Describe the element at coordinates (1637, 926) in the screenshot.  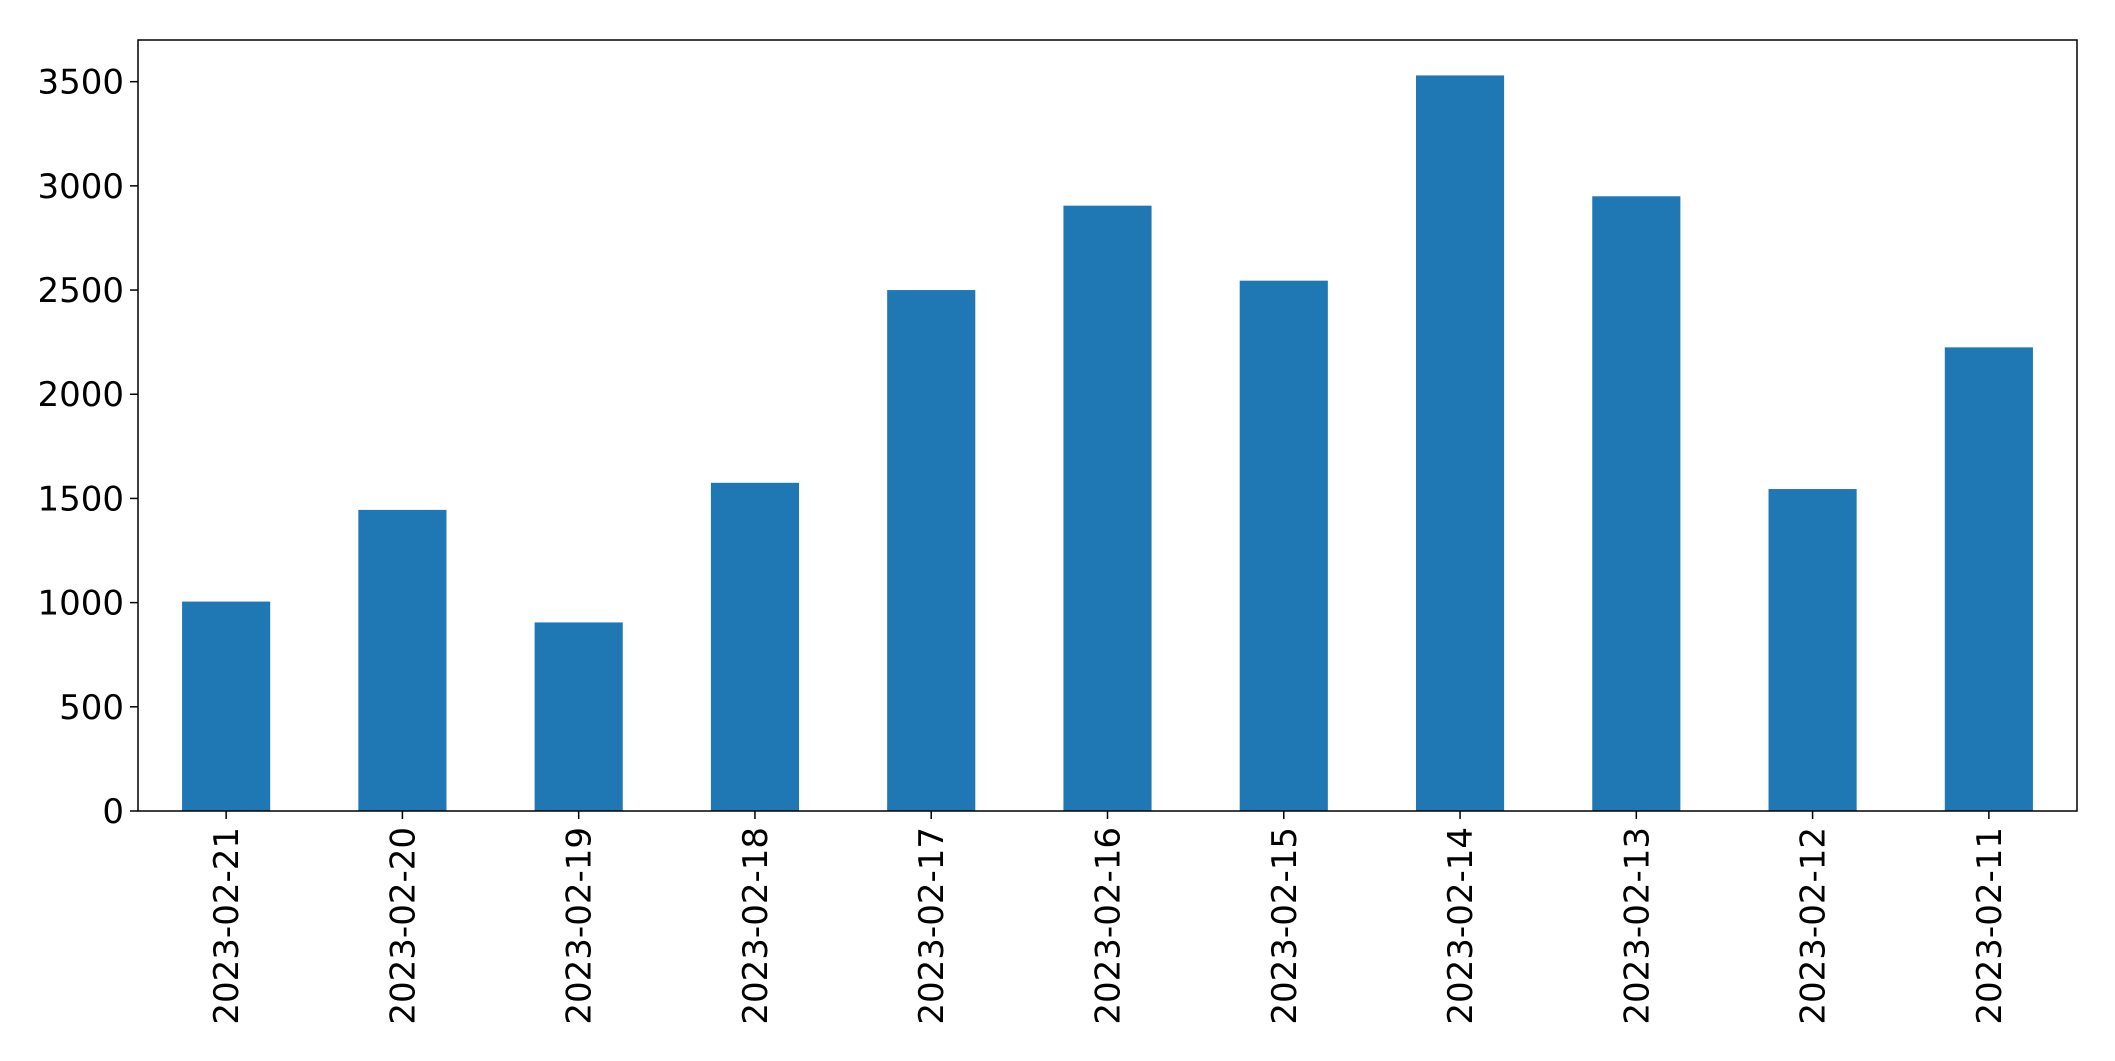
I see `x-tick-label: 2023-02-13` at that location.